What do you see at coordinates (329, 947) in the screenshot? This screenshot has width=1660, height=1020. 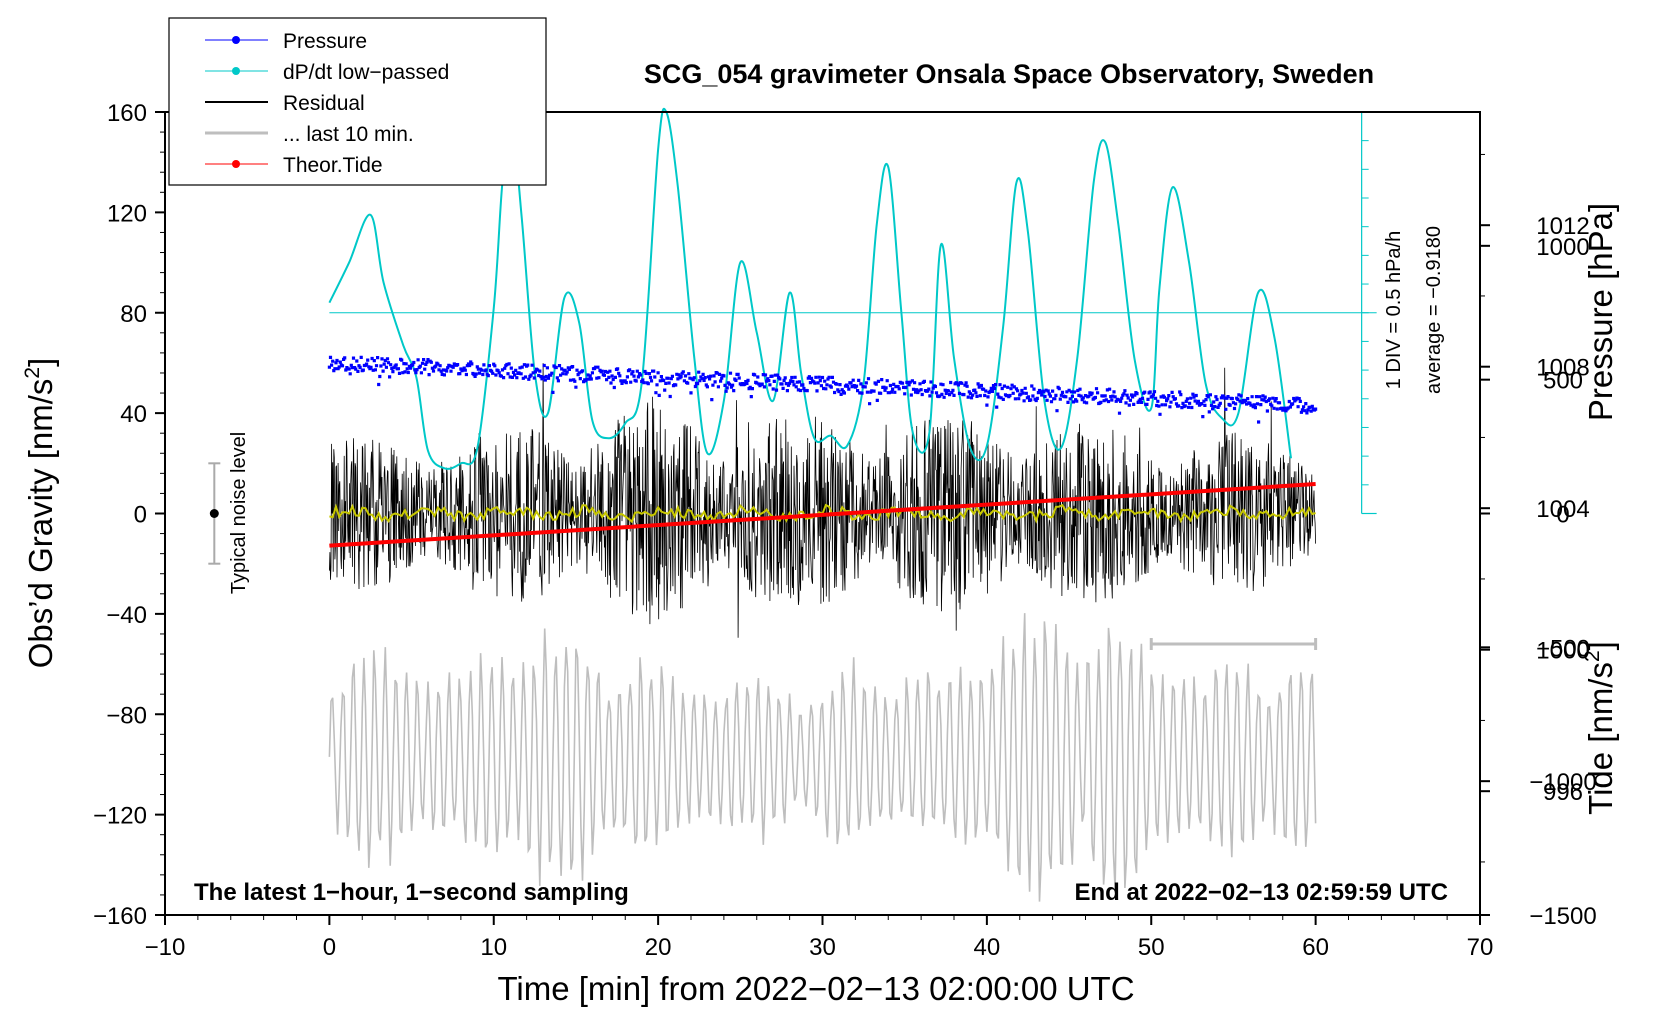 I see `x-tick-label: 0` at bounding box center [329, 947].